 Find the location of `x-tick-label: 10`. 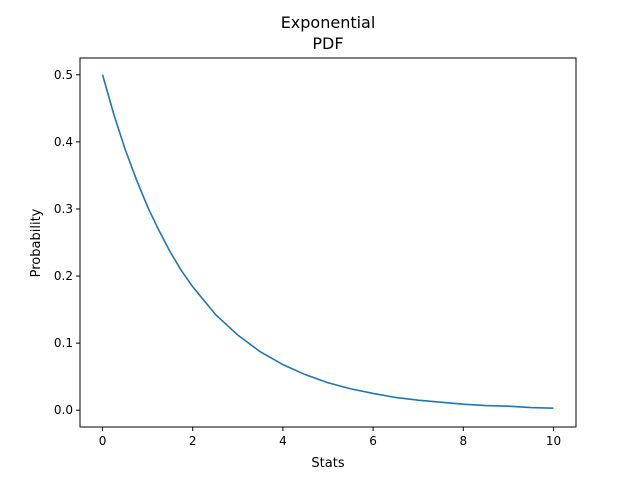

x-tick-label: 10 is located at coordinates (553, 441).